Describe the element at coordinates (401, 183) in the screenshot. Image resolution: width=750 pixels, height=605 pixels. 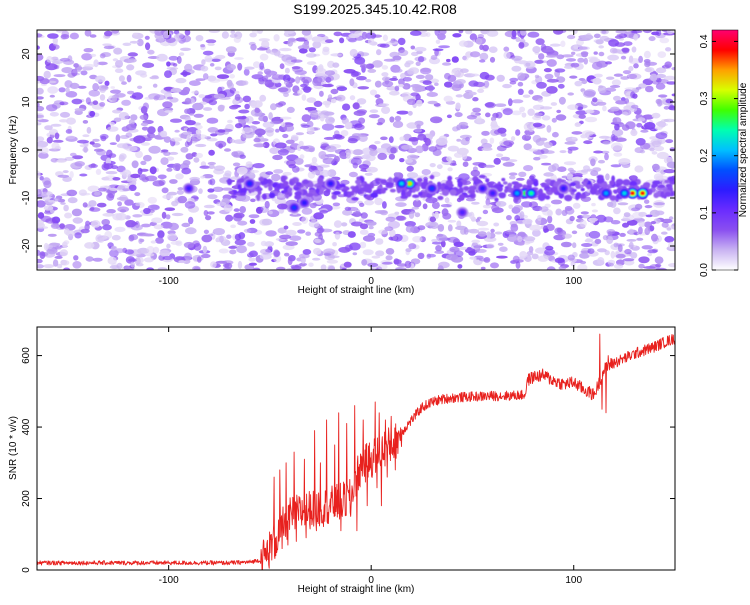
I see `hotspot` at that location.